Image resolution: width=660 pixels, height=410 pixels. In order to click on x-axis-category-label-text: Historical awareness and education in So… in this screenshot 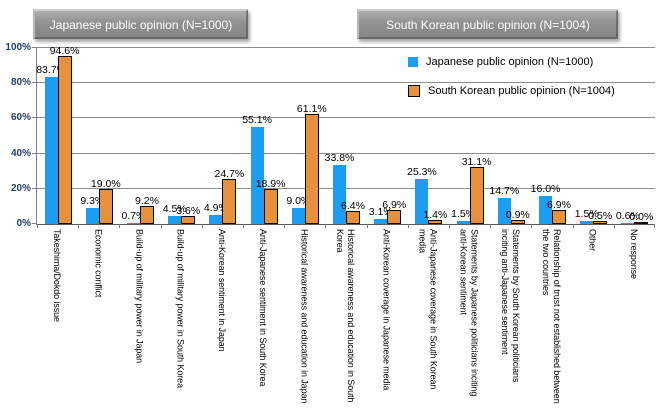, I will do `click(345, 316)`.